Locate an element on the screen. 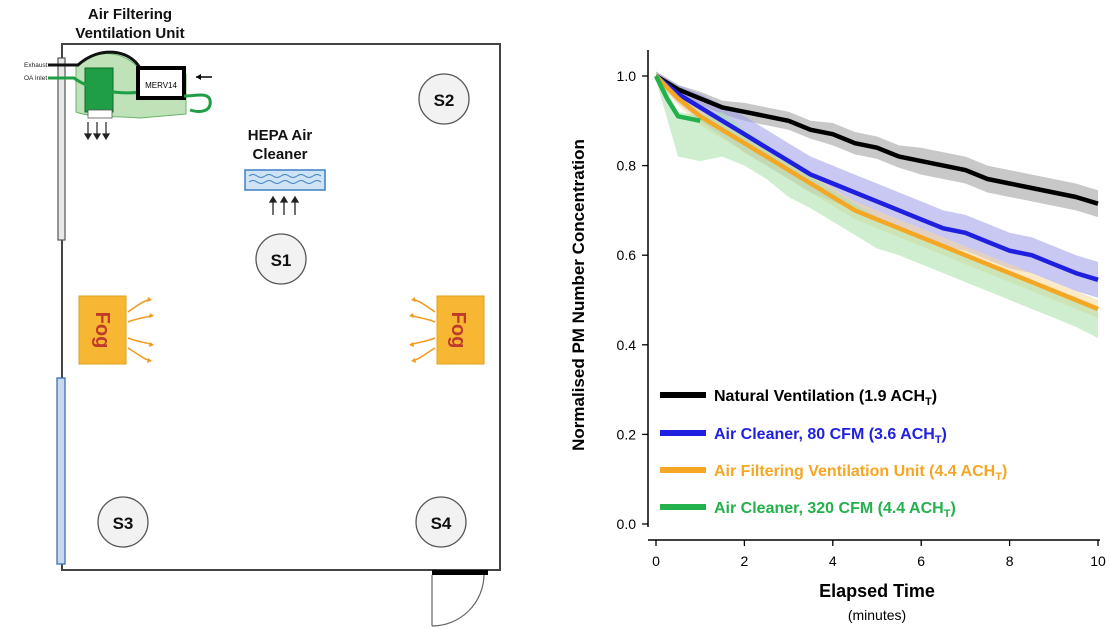  sensor-s4: S4 is located at coordinates (441, 522).